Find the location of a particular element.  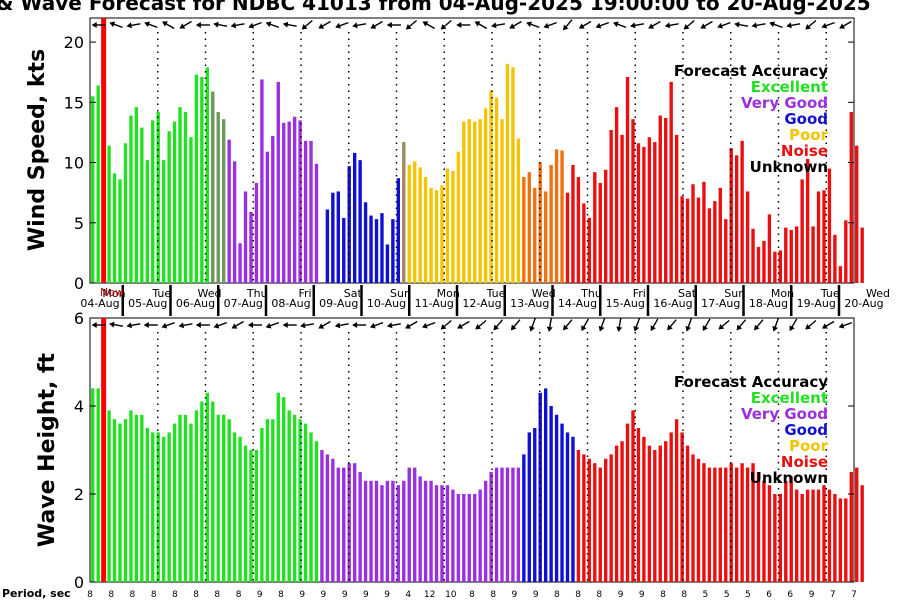

date-label: 06-Aug is located at coordinates (195, 303).